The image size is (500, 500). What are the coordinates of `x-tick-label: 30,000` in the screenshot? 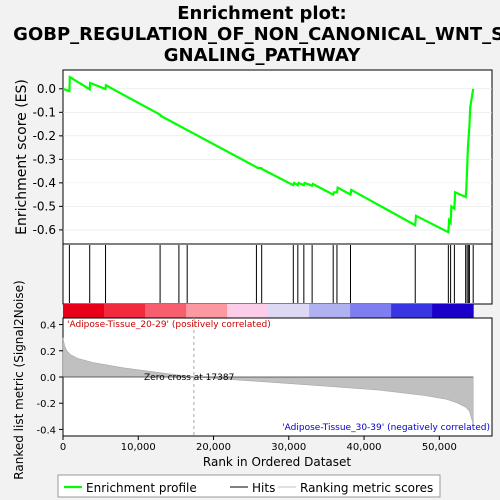 It's located at (288, 447).